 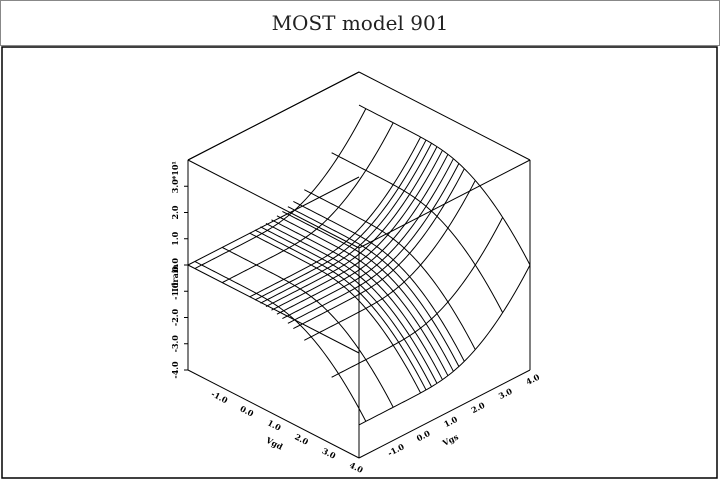 What do you see at coordinates (450, 439) in the screenshot?
I see `vgs-axis-label: Vgs` at bounding box center [450, 439].